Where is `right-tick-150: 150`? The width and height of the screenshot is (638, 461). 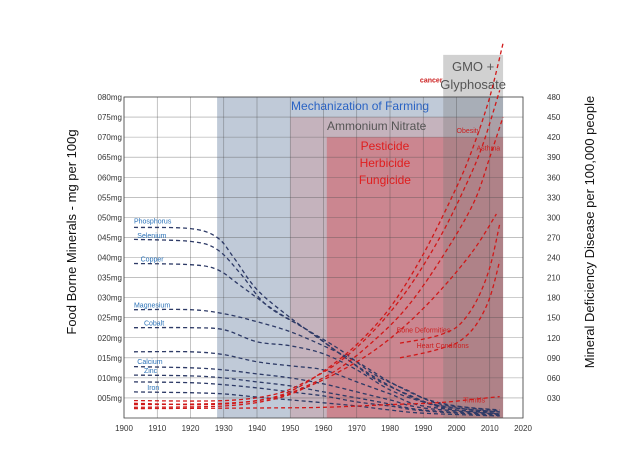
right-tick-150: 150 is located at coordinates (554, 318).